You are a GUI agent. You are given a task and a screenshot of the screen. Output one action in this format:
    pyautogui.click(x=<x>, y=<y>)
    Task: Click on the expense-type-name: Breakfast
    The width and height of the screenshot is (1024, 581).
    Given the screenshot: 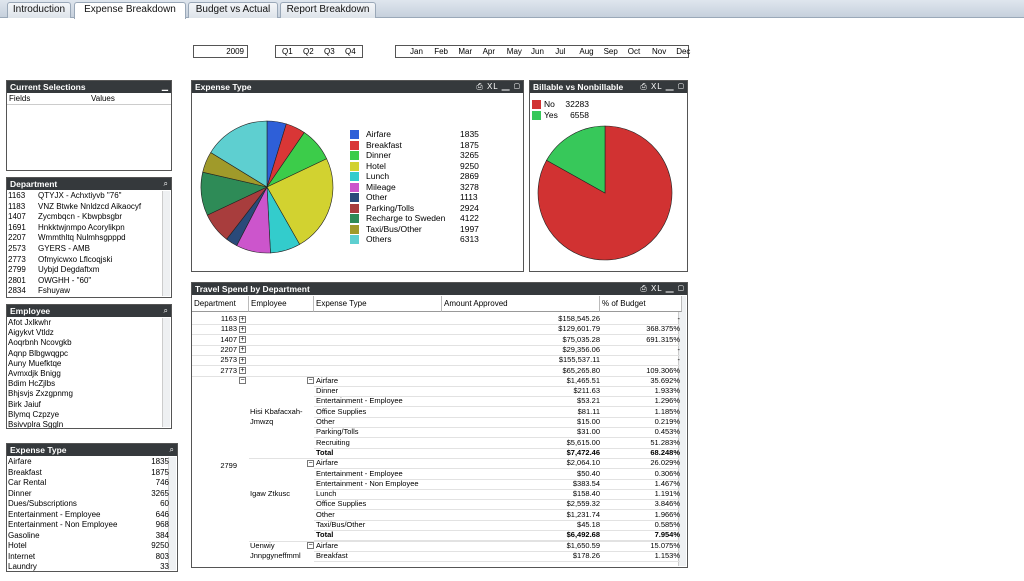 What is the action you would take?
    pyautogui.click(x=25, y=472)
    